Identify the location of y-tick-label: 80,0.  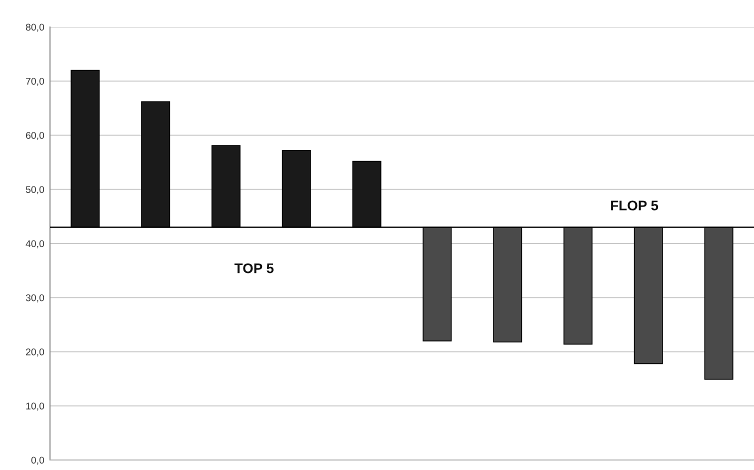
(35, 28).